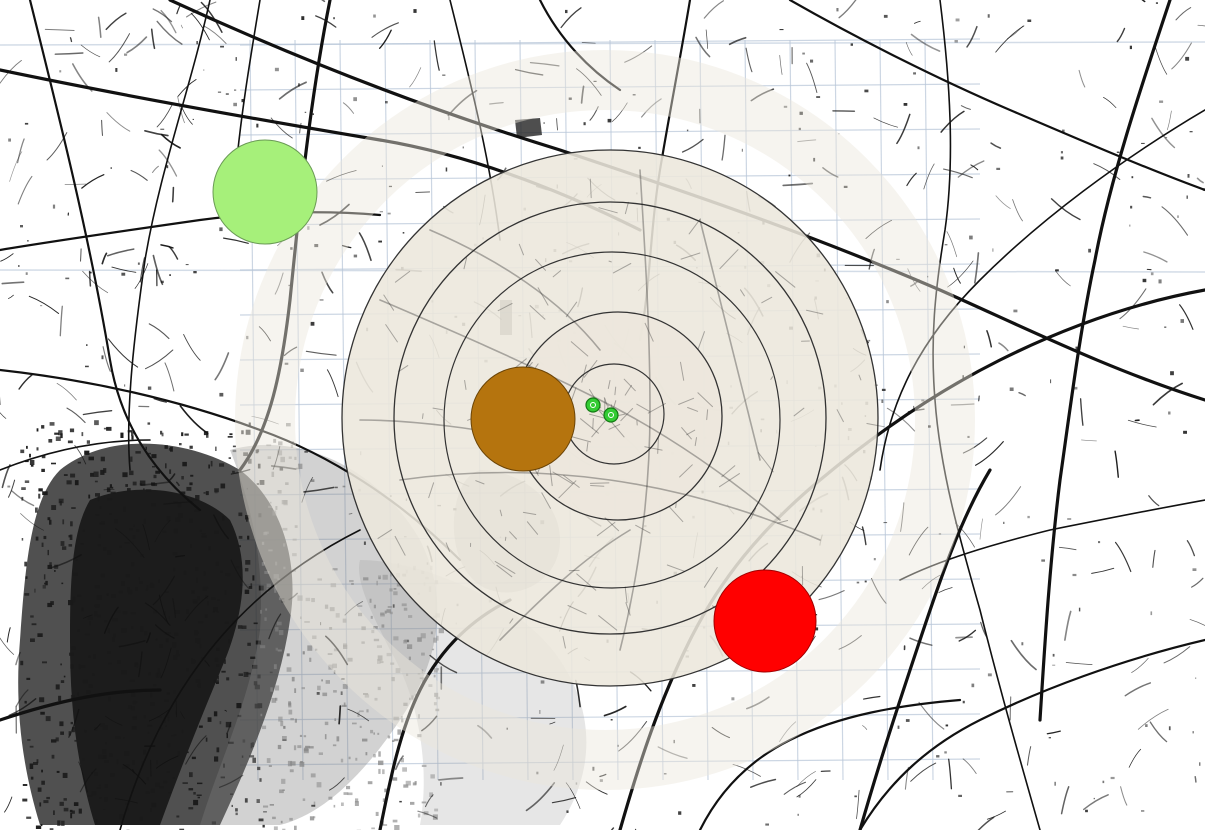 The height and width of the screenshot is (830, 1205). Describe the element at coordinates (523, 419) in the screenshot. I see `brown-marker` at that location.